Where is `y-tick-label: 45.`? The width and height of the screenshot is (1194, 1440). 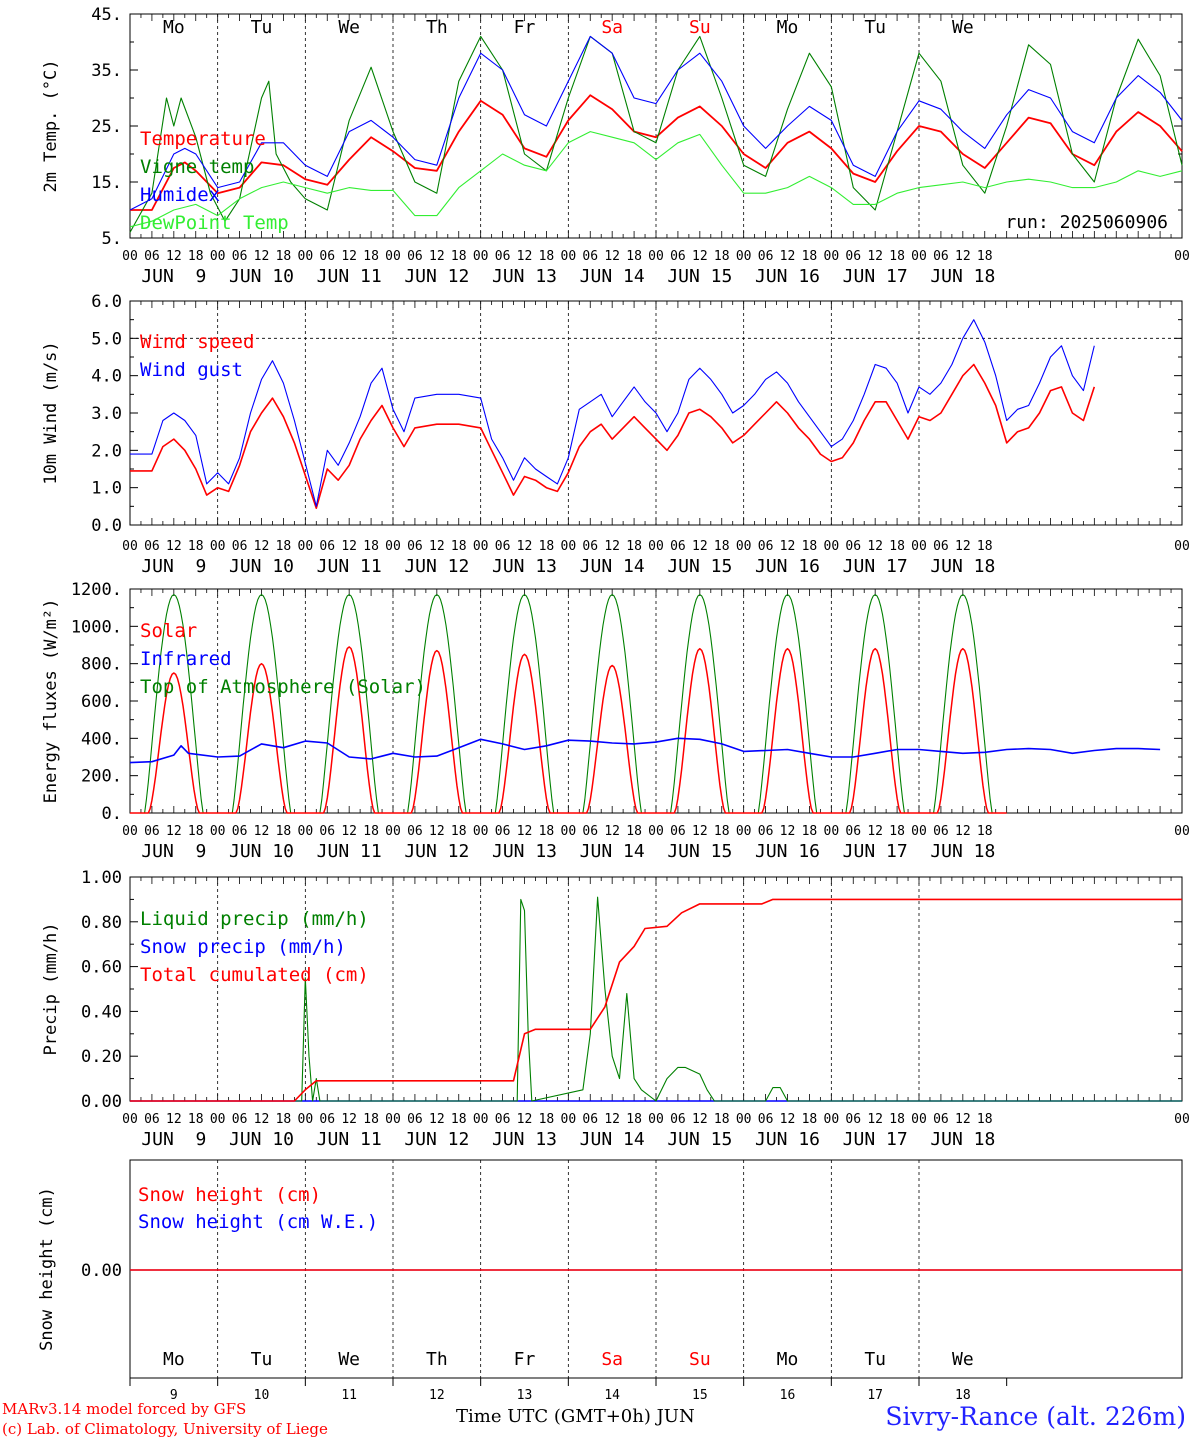
y-tick-label: 45. is located at coordinates (106, 15).